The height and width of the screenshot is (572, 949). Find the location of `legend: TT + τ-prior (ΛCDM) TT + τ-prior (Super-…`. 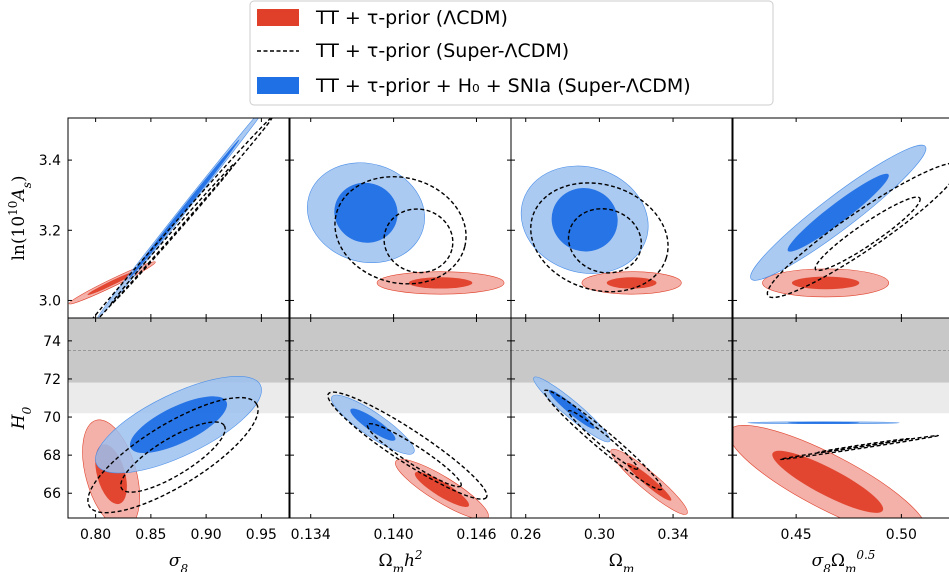

legend: TT + τ-prior (ΛCDM) TT + τ-prior (Super-… is located at coordinates (511, 53).